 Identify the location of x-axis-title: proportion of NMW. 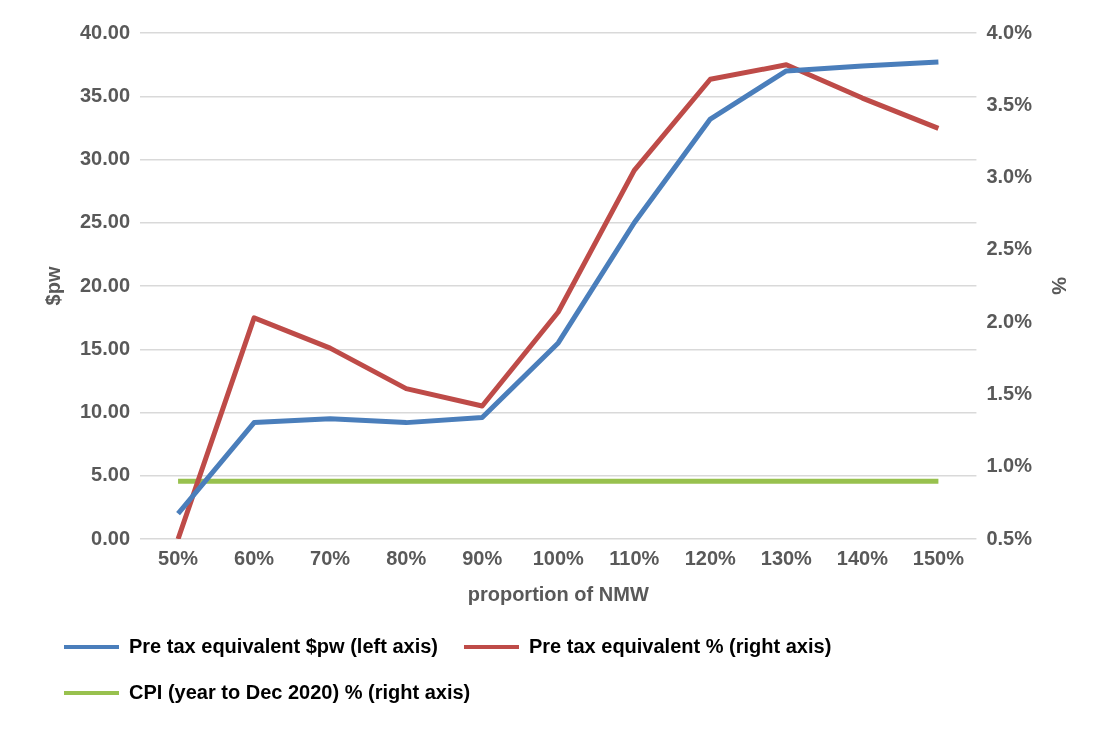
(558, 593).